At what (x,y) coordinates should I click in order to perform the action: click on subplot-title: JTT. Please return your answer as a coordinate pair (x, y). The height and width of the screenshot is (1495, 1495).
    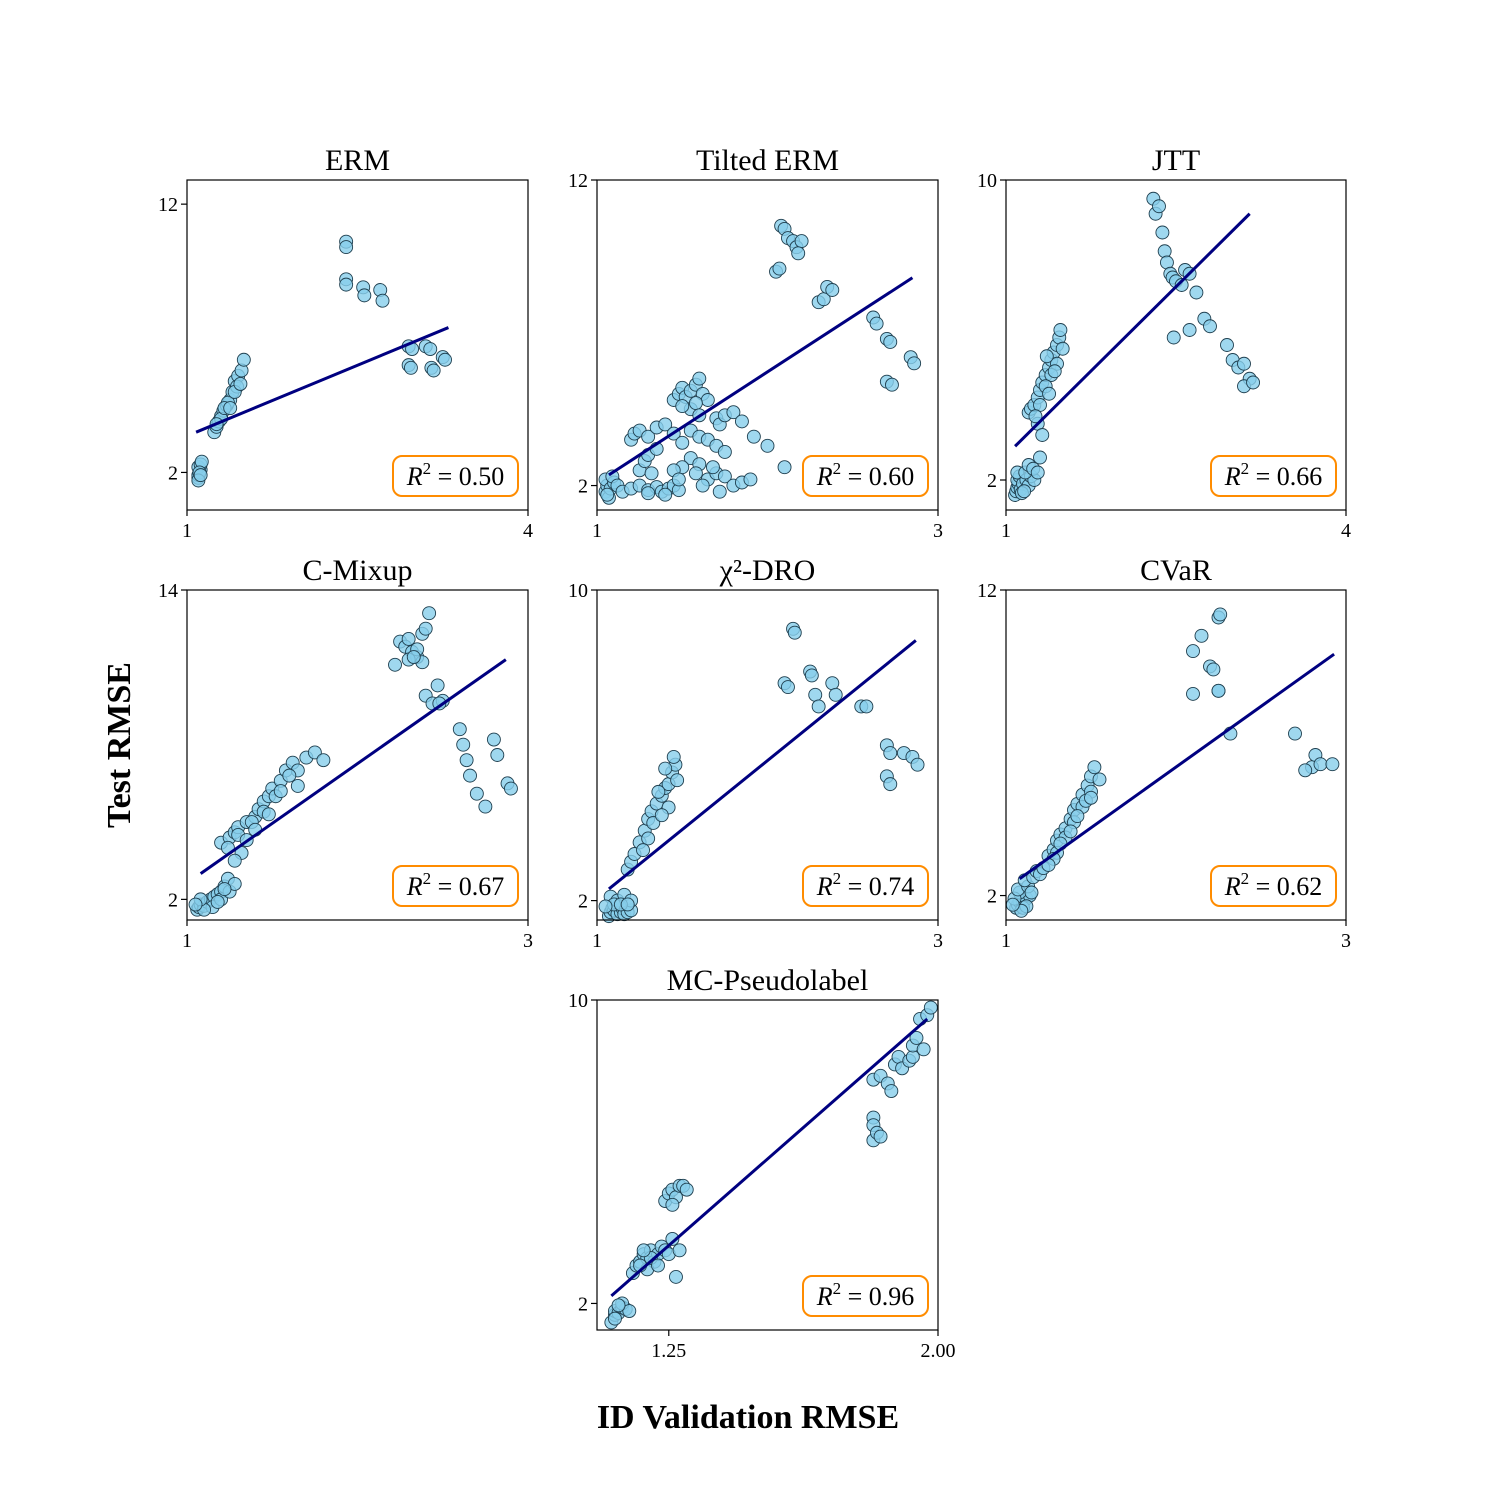
    Looking at the image, I should click on (1176, 160).